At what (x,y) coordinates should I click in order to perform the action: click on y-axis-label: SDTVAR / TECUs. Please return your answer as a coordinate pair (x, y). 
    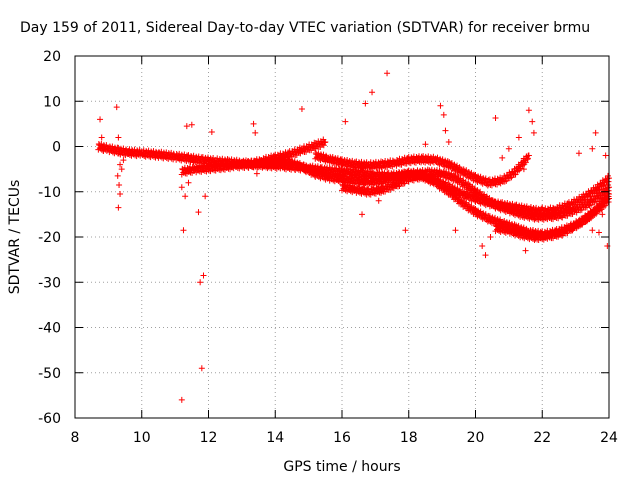
    Looking at the image, I should click on (15, 237).